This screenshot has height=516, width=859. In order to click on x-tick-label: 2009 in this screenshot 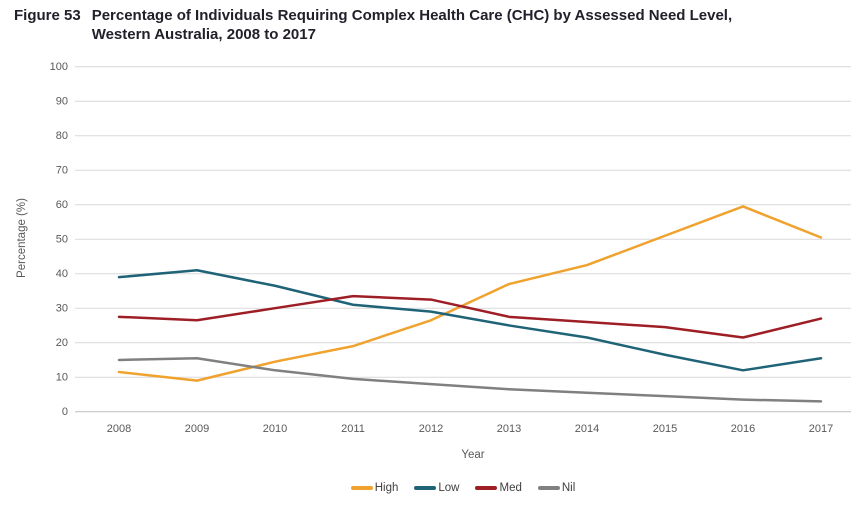, I will do `click(197, 429)`.